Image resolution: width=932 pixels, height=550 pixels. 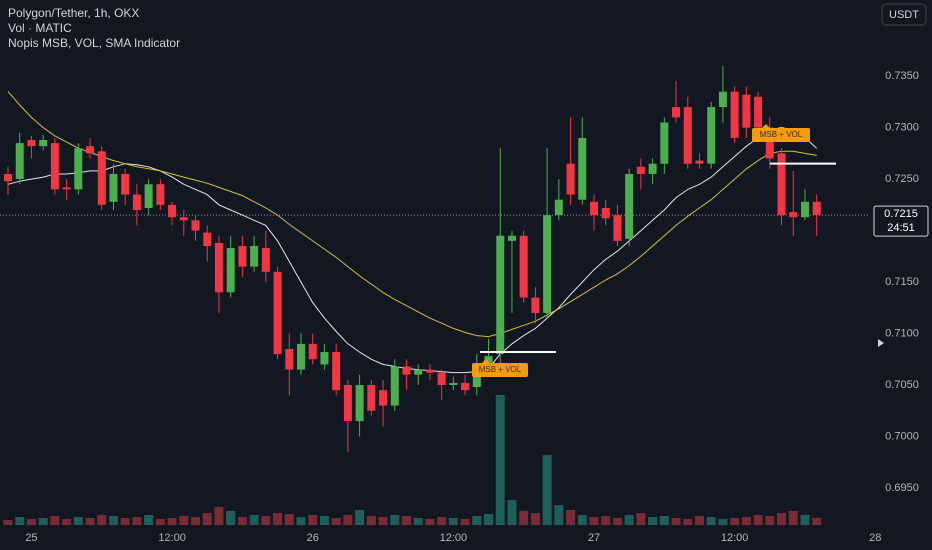 I want to click on x-tick-label: 26, so click(x=313, y=538).